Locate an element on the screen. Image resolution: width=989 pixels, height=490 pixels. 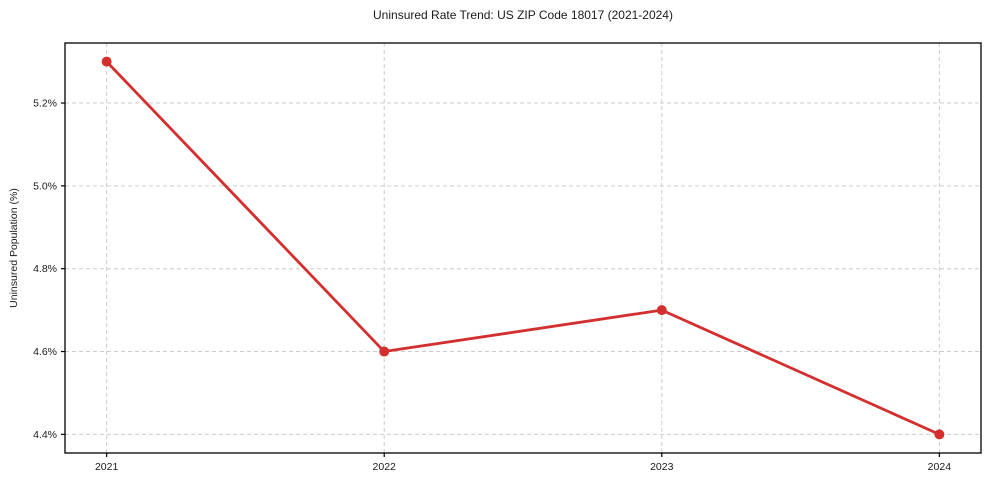
x-tick-label: 2022 is located at coordinates (385, 467).